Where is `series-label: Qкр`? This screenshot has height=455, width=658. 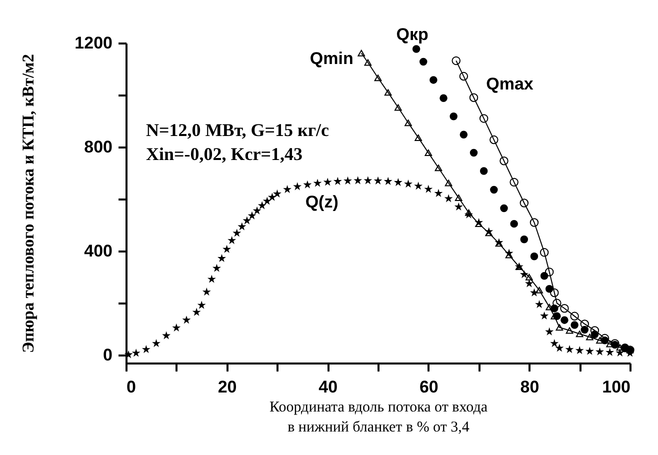
series-label: Qкр is located at coordinates (412, 34).